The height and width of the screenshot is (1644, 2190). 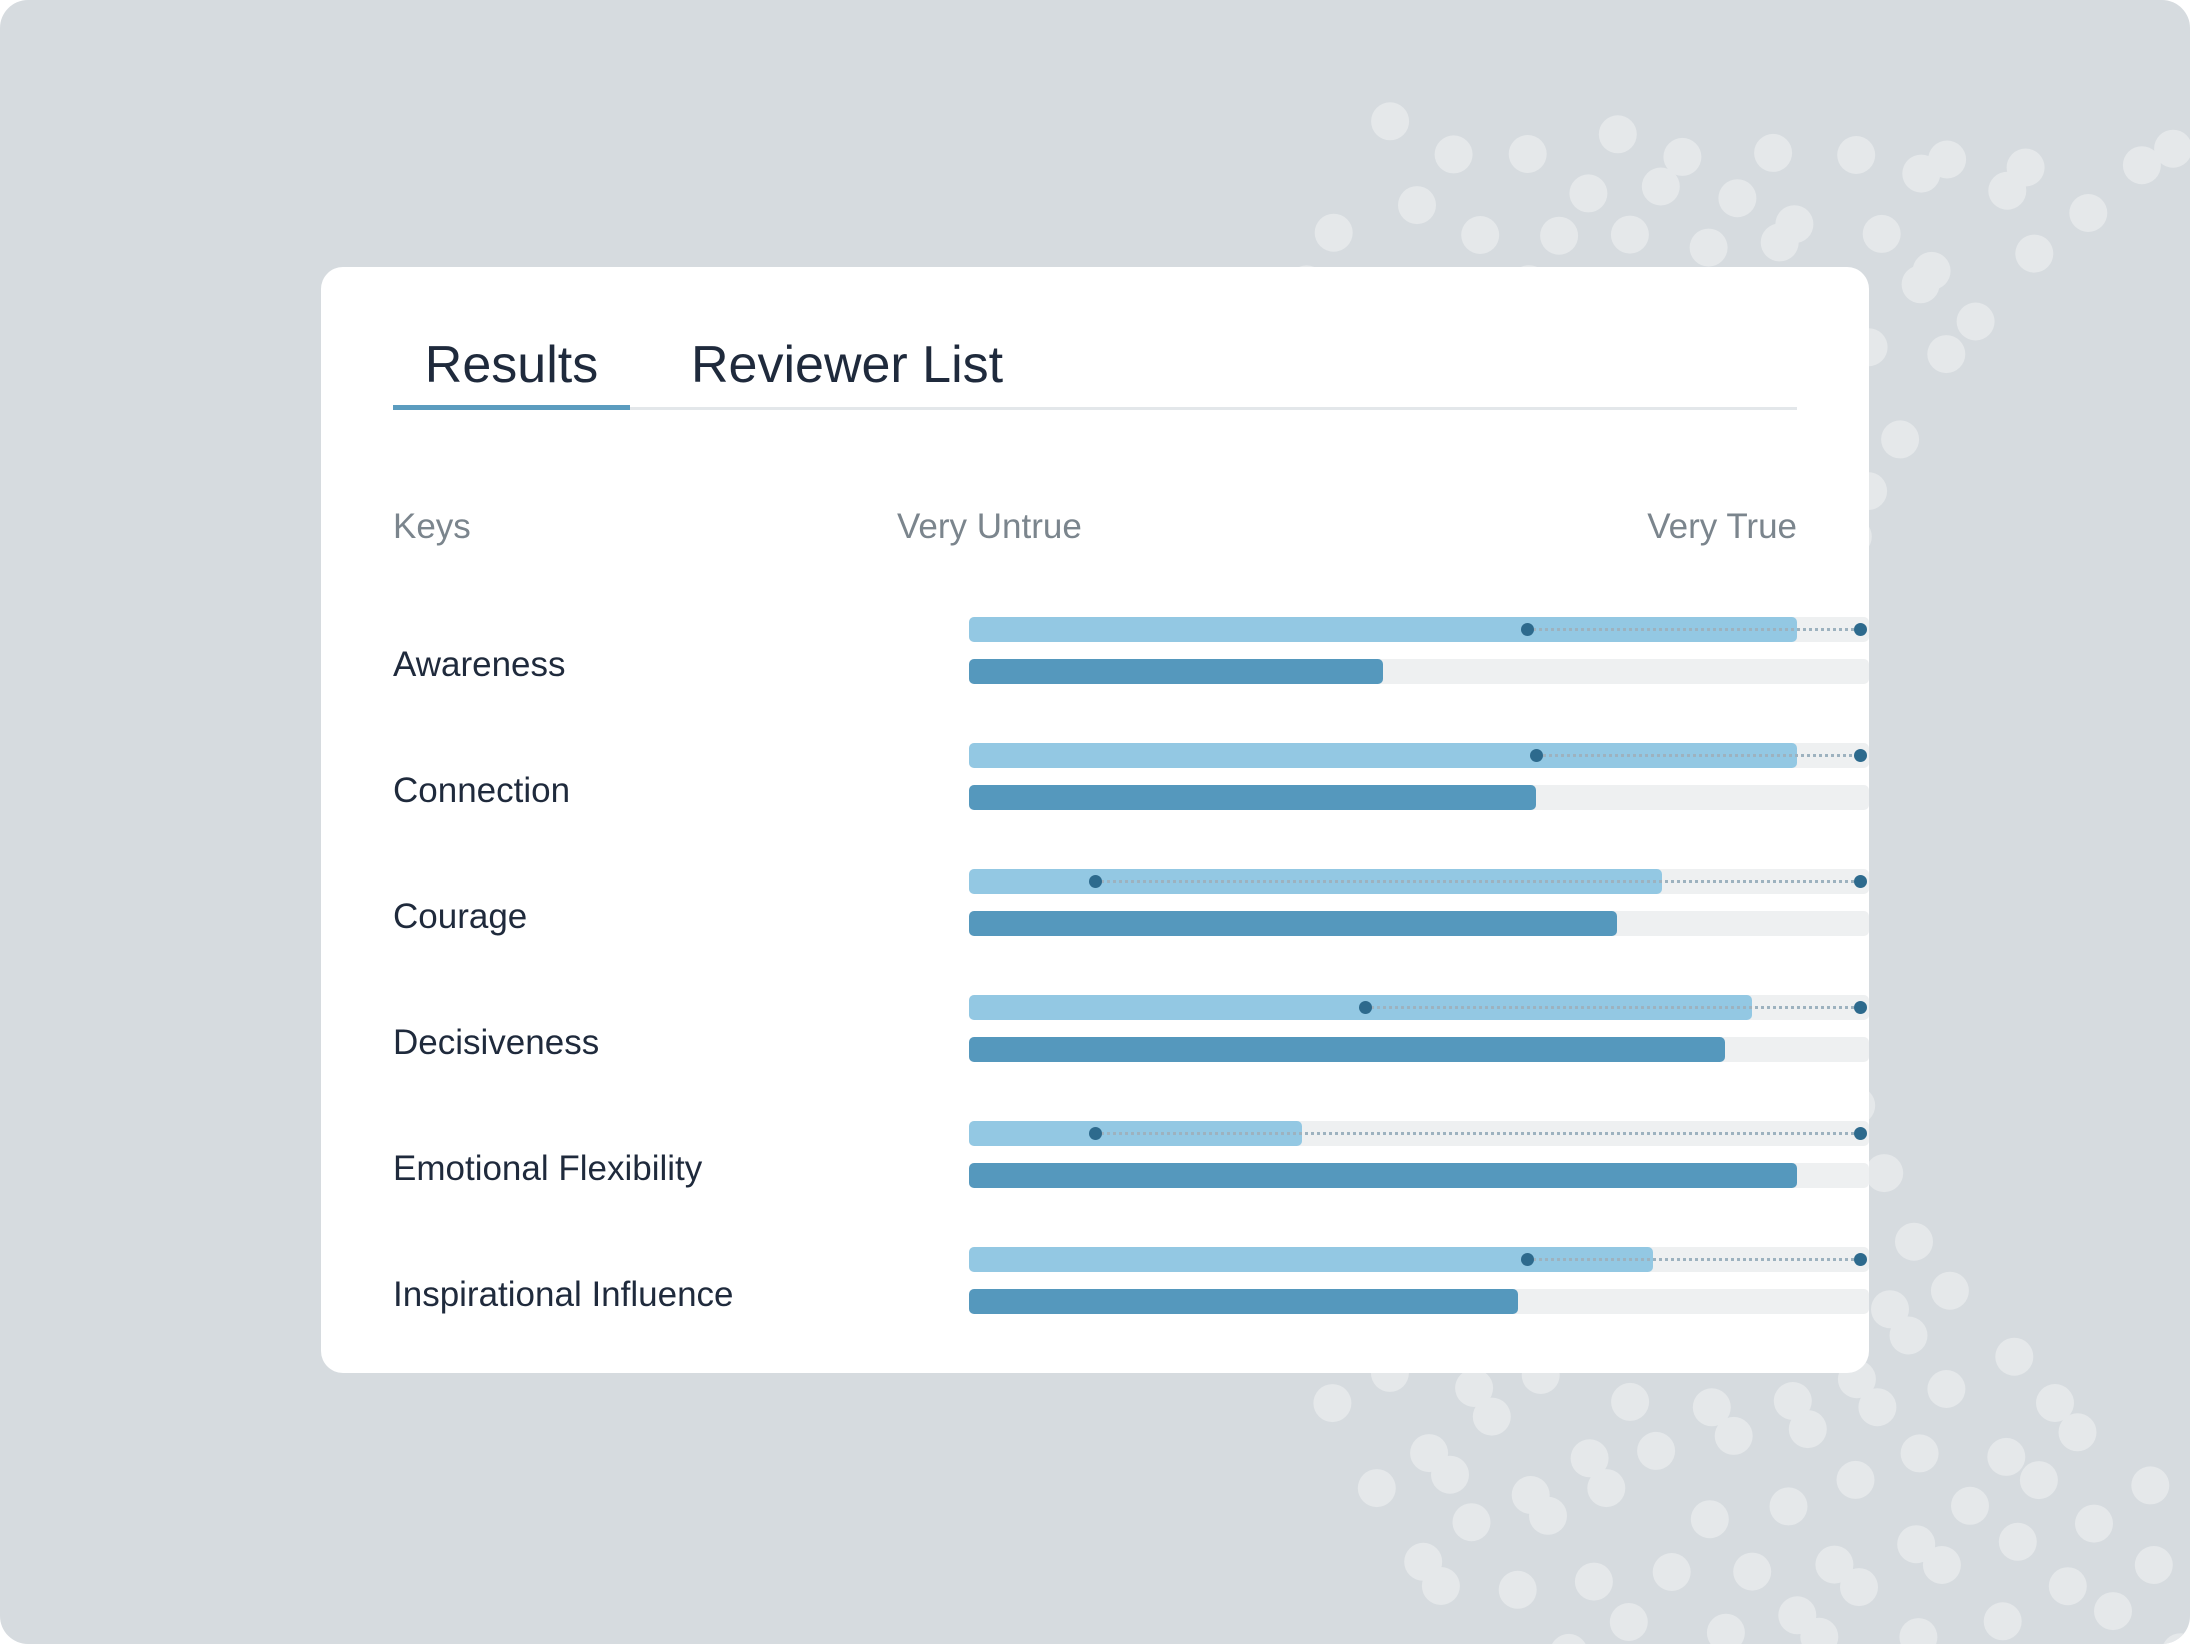 What do you see at coordinates (1131, 914) in the screenshot?
I see `result-row: Courage` at bounding box center [1131, 914].